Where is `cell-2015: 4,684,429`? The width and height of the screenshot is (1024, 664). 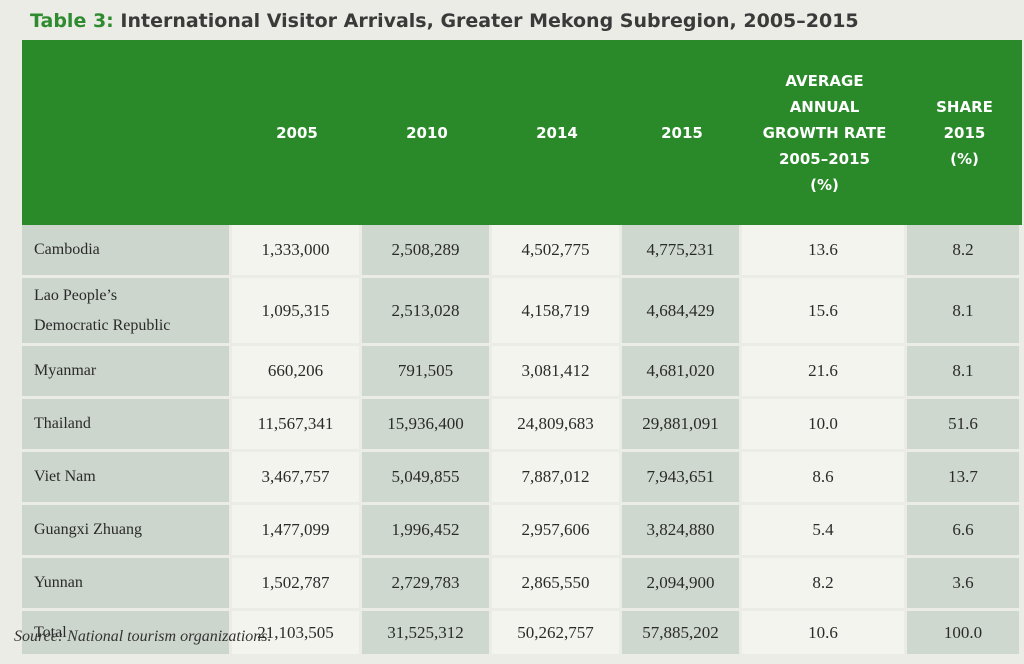 cell-2015: 4,684,429 is located at coordinates (682, 312).